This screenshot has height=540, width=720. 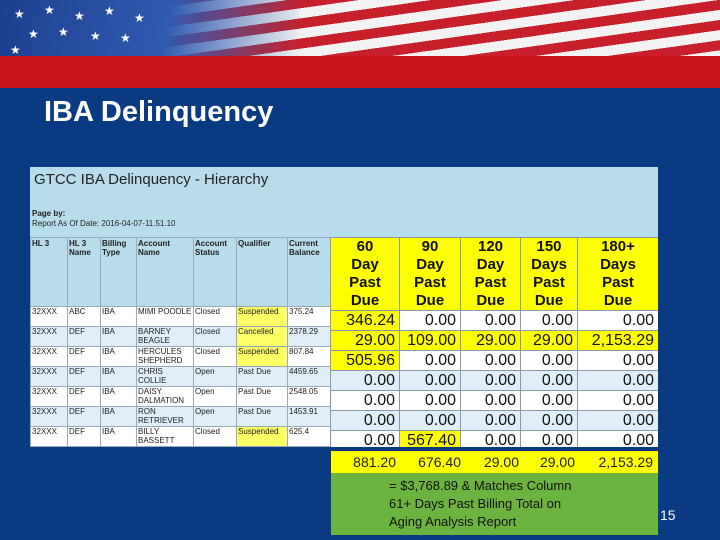 What do you see at coordinates (159, 112) in the screenshot?
I see `page-title: IBA Delinquency` at bounding box center [159, 112].